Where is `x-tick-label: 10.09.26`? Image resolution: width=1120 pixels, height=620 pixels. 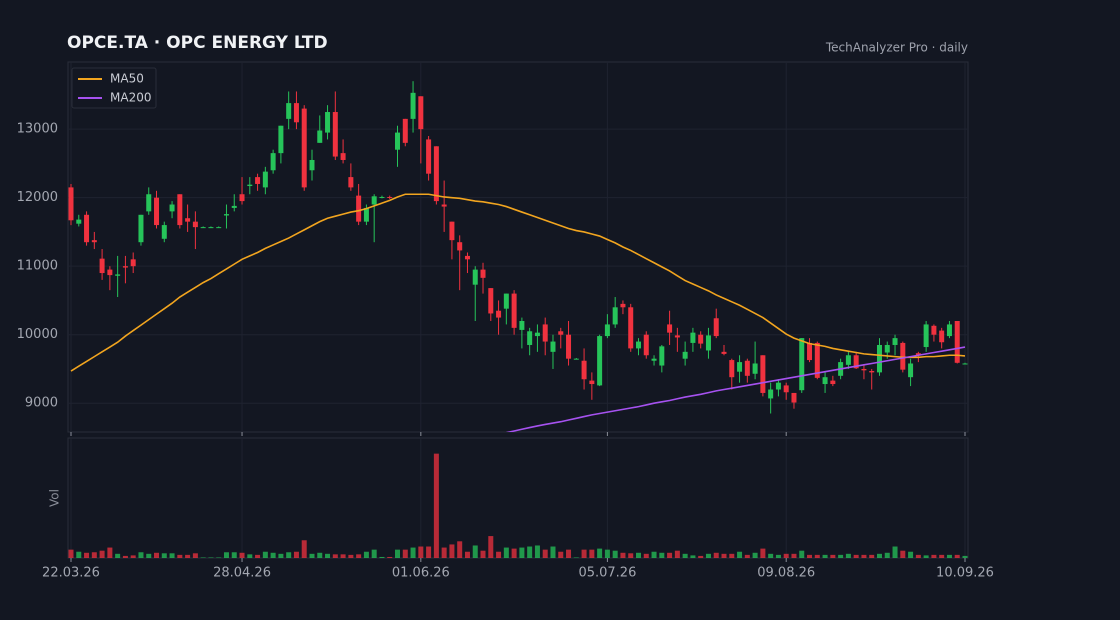
x-tick-label: 10.09.26 is located at coordinates (965, 573).